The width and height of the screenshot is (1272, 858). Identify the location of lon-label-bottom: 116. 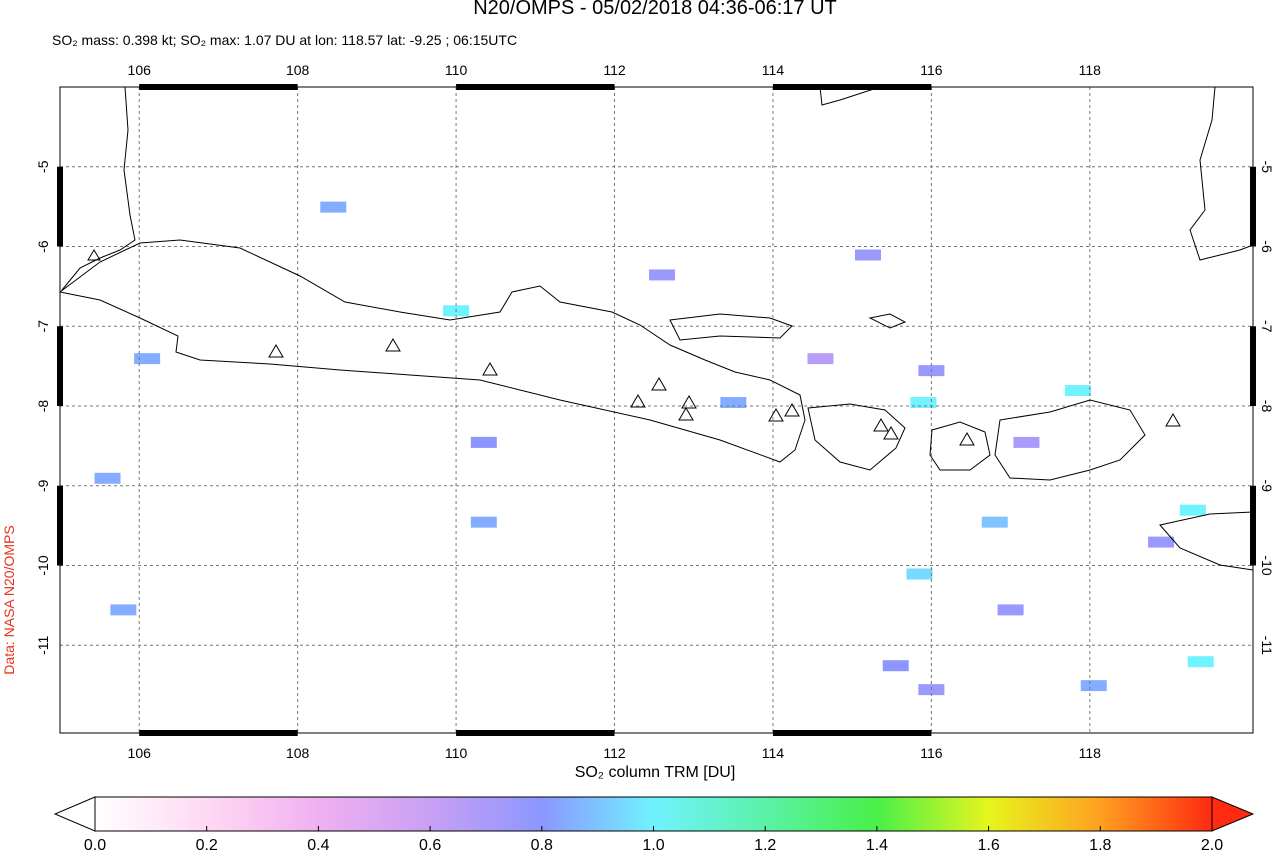
(931, 753).